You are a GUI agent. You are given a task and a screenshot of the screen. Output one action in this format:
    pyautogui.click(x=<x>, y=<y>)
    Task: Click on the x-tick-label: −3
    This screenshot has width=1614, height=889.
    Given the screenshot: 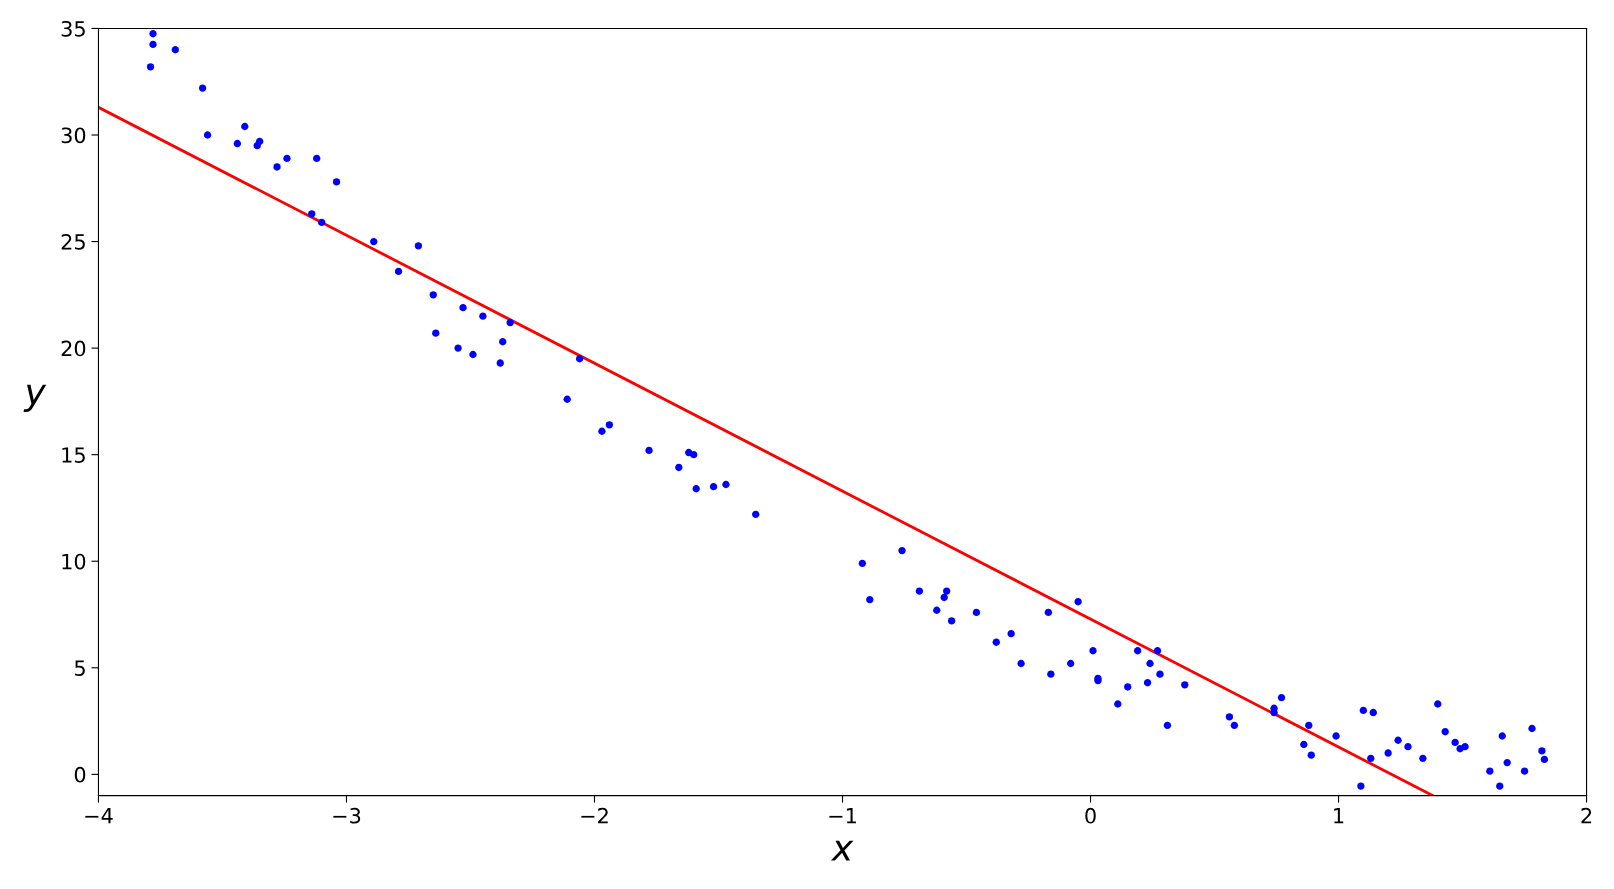 What is the action you would take?
    pyautogui.click(x=347, y=815)
    